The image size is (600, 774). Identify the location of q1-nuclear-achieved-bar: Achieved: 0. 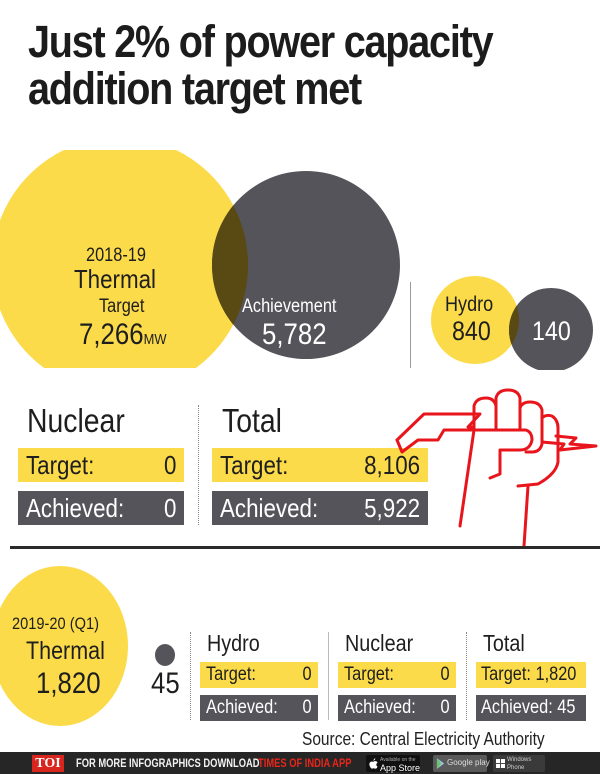
(397, 708).